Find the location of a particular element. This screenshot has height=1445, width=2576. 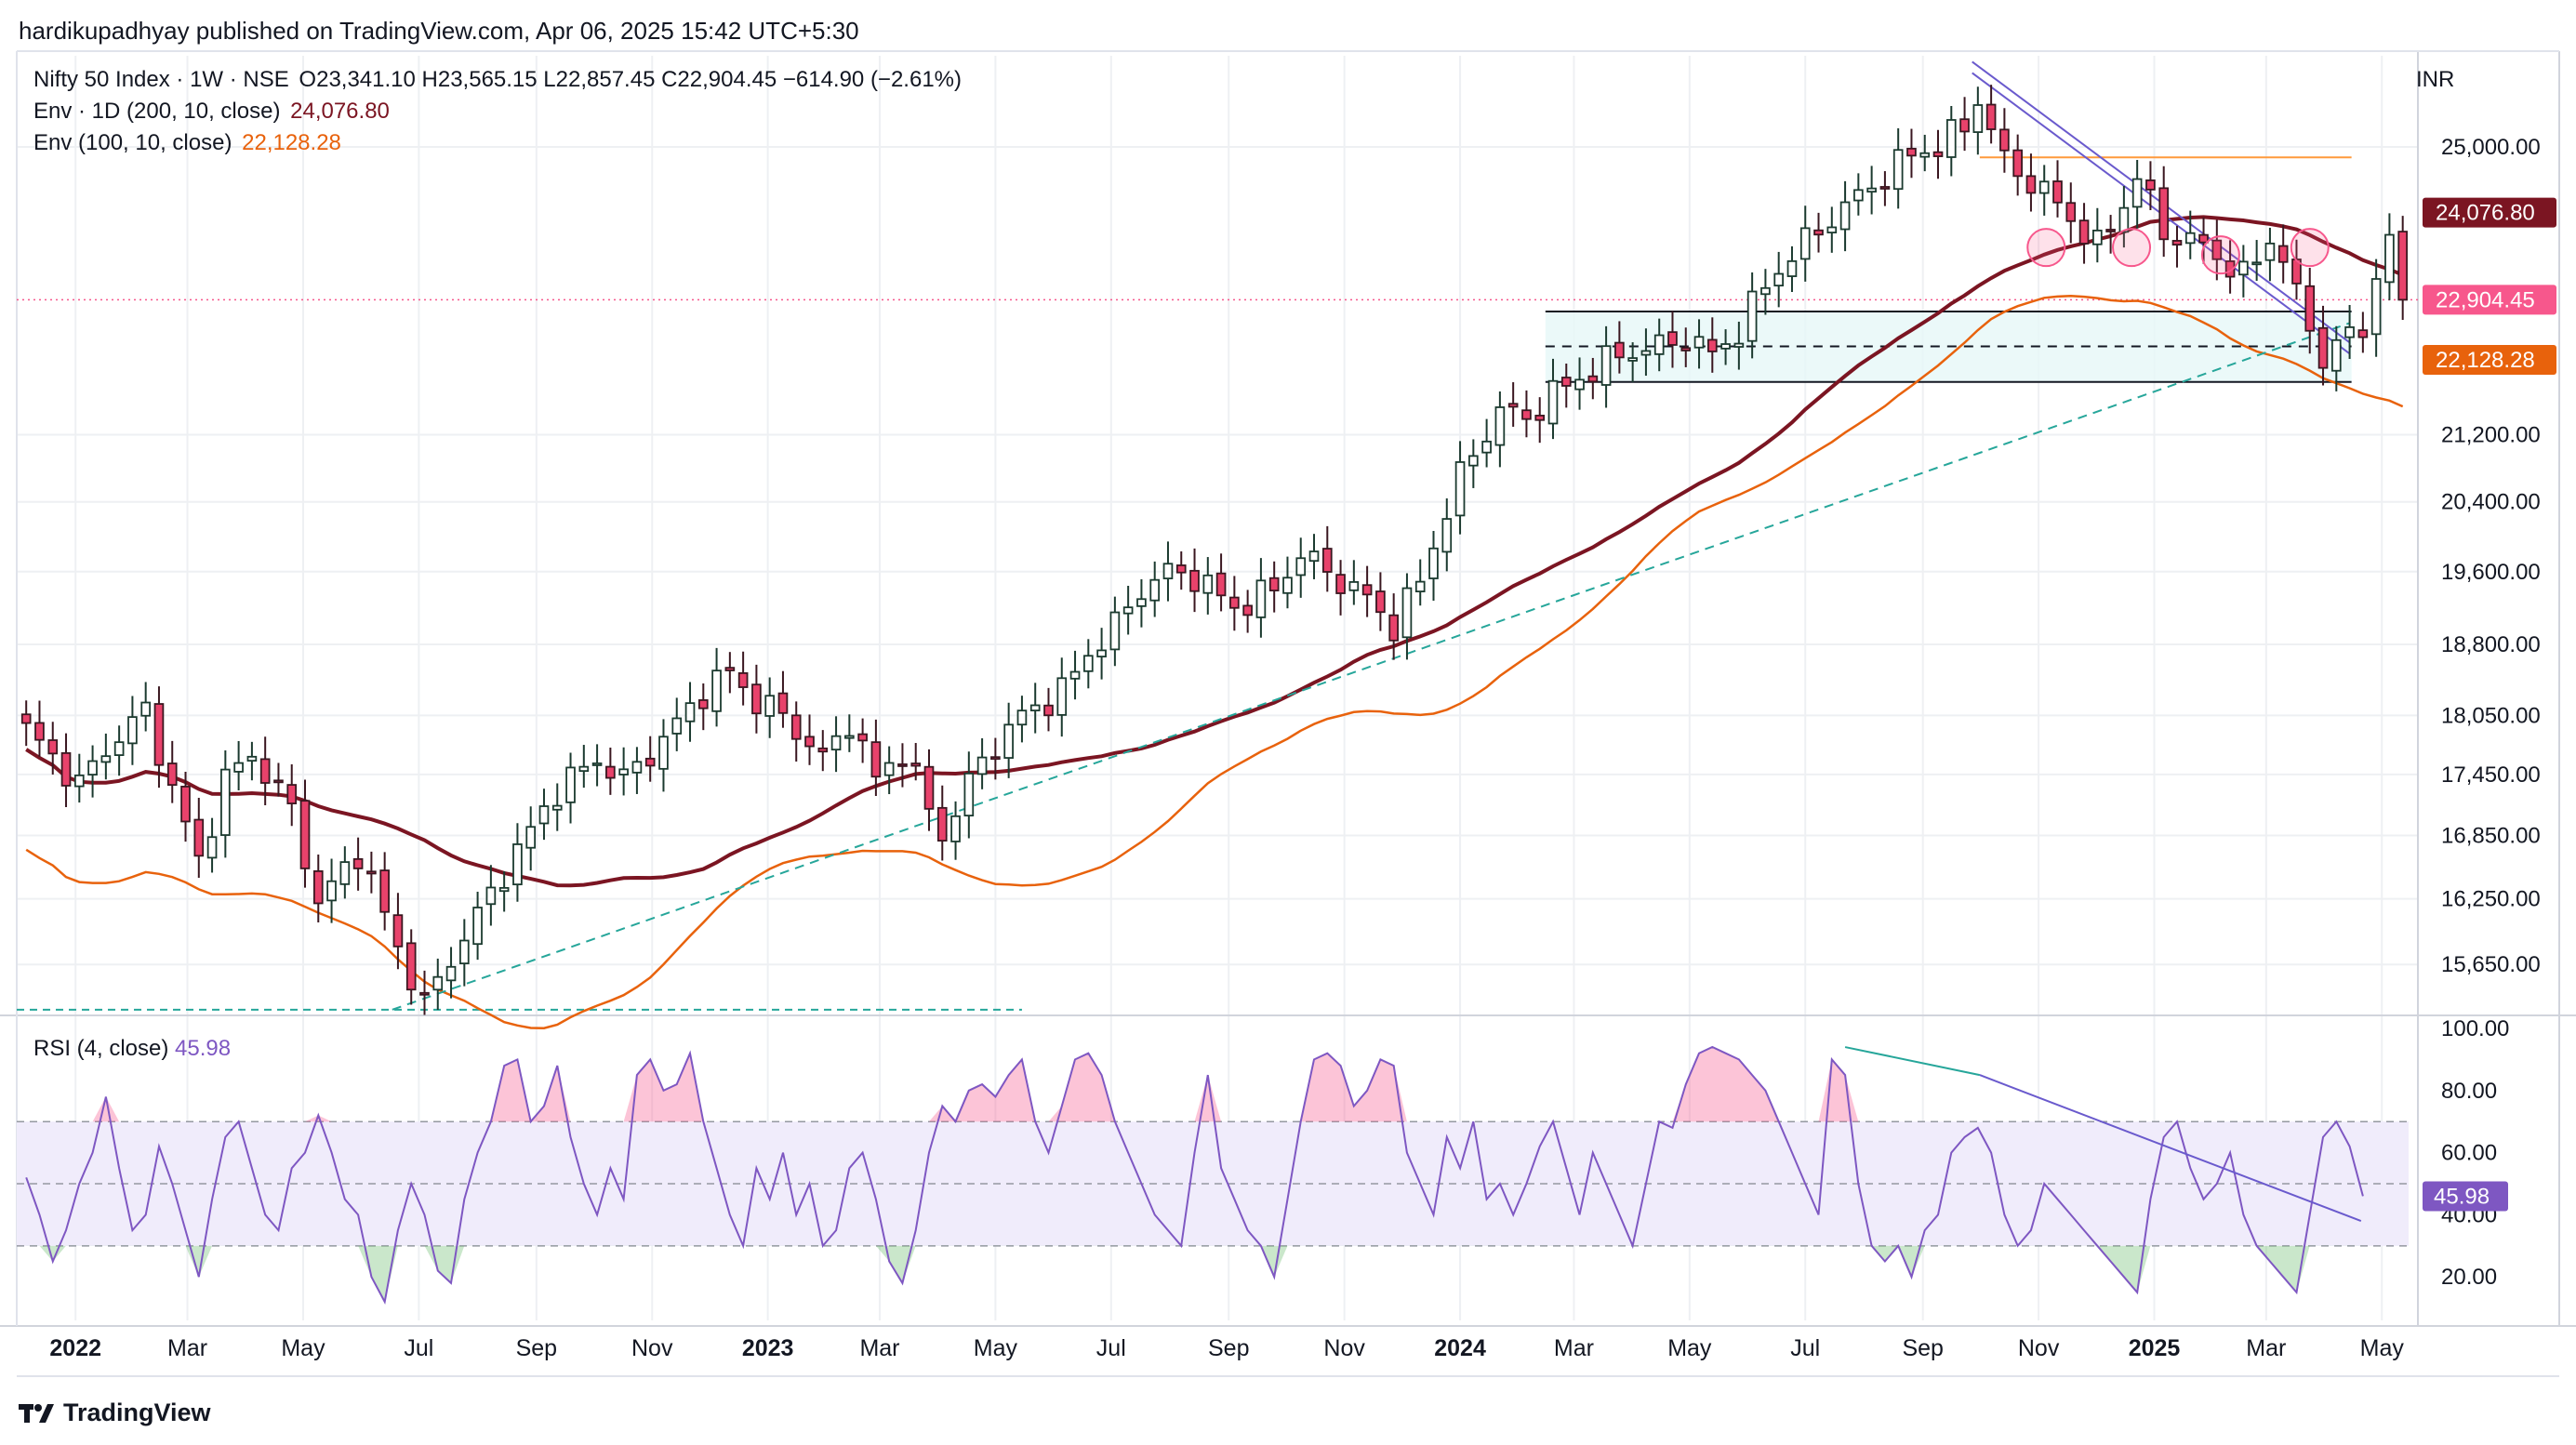

price-tick-label: 17,450.00 is located at coordinates (2491, 775).